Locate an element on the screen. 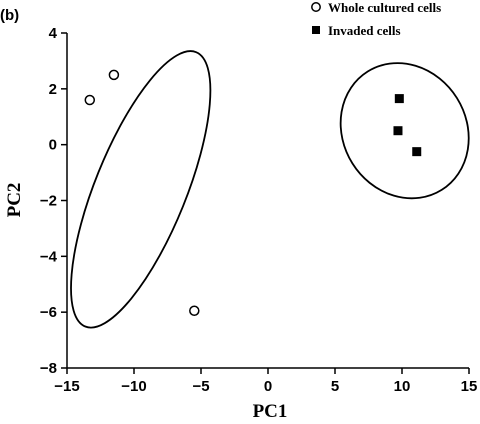  x-tick-label: 10 is located at coordinates (402, 386).